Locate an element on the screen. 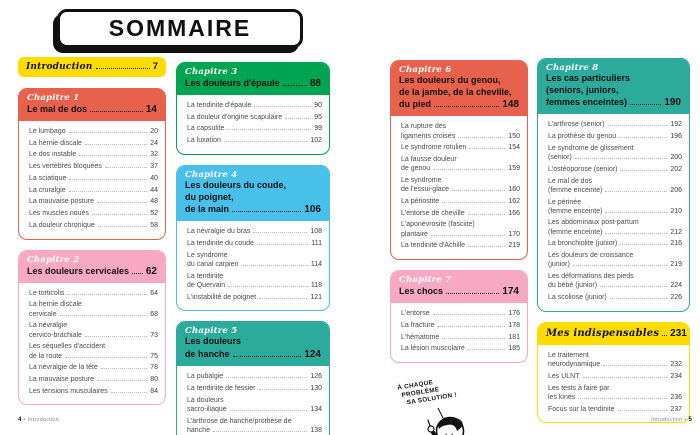 This screenshot has height=435, width=700. toc-item-page: 181 is located at coordinates (514, 337).